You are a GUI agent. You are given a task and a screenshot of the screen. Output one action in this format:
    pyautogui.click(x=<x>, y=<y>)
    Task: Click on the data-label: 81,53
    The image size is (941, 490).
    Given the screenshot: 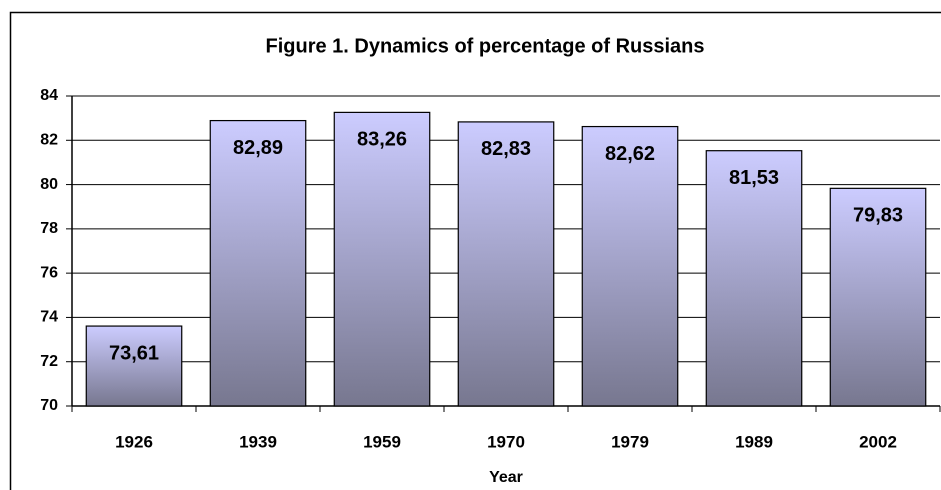 What is the action you would take?
    pyautogui.click(x=754, y=178)
    